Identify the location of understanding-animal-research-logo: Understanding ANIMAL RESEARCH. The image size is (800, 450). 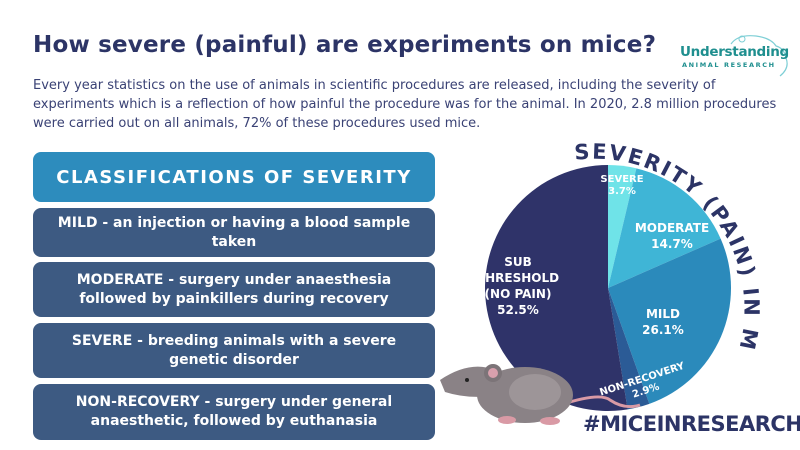
(736, 55).